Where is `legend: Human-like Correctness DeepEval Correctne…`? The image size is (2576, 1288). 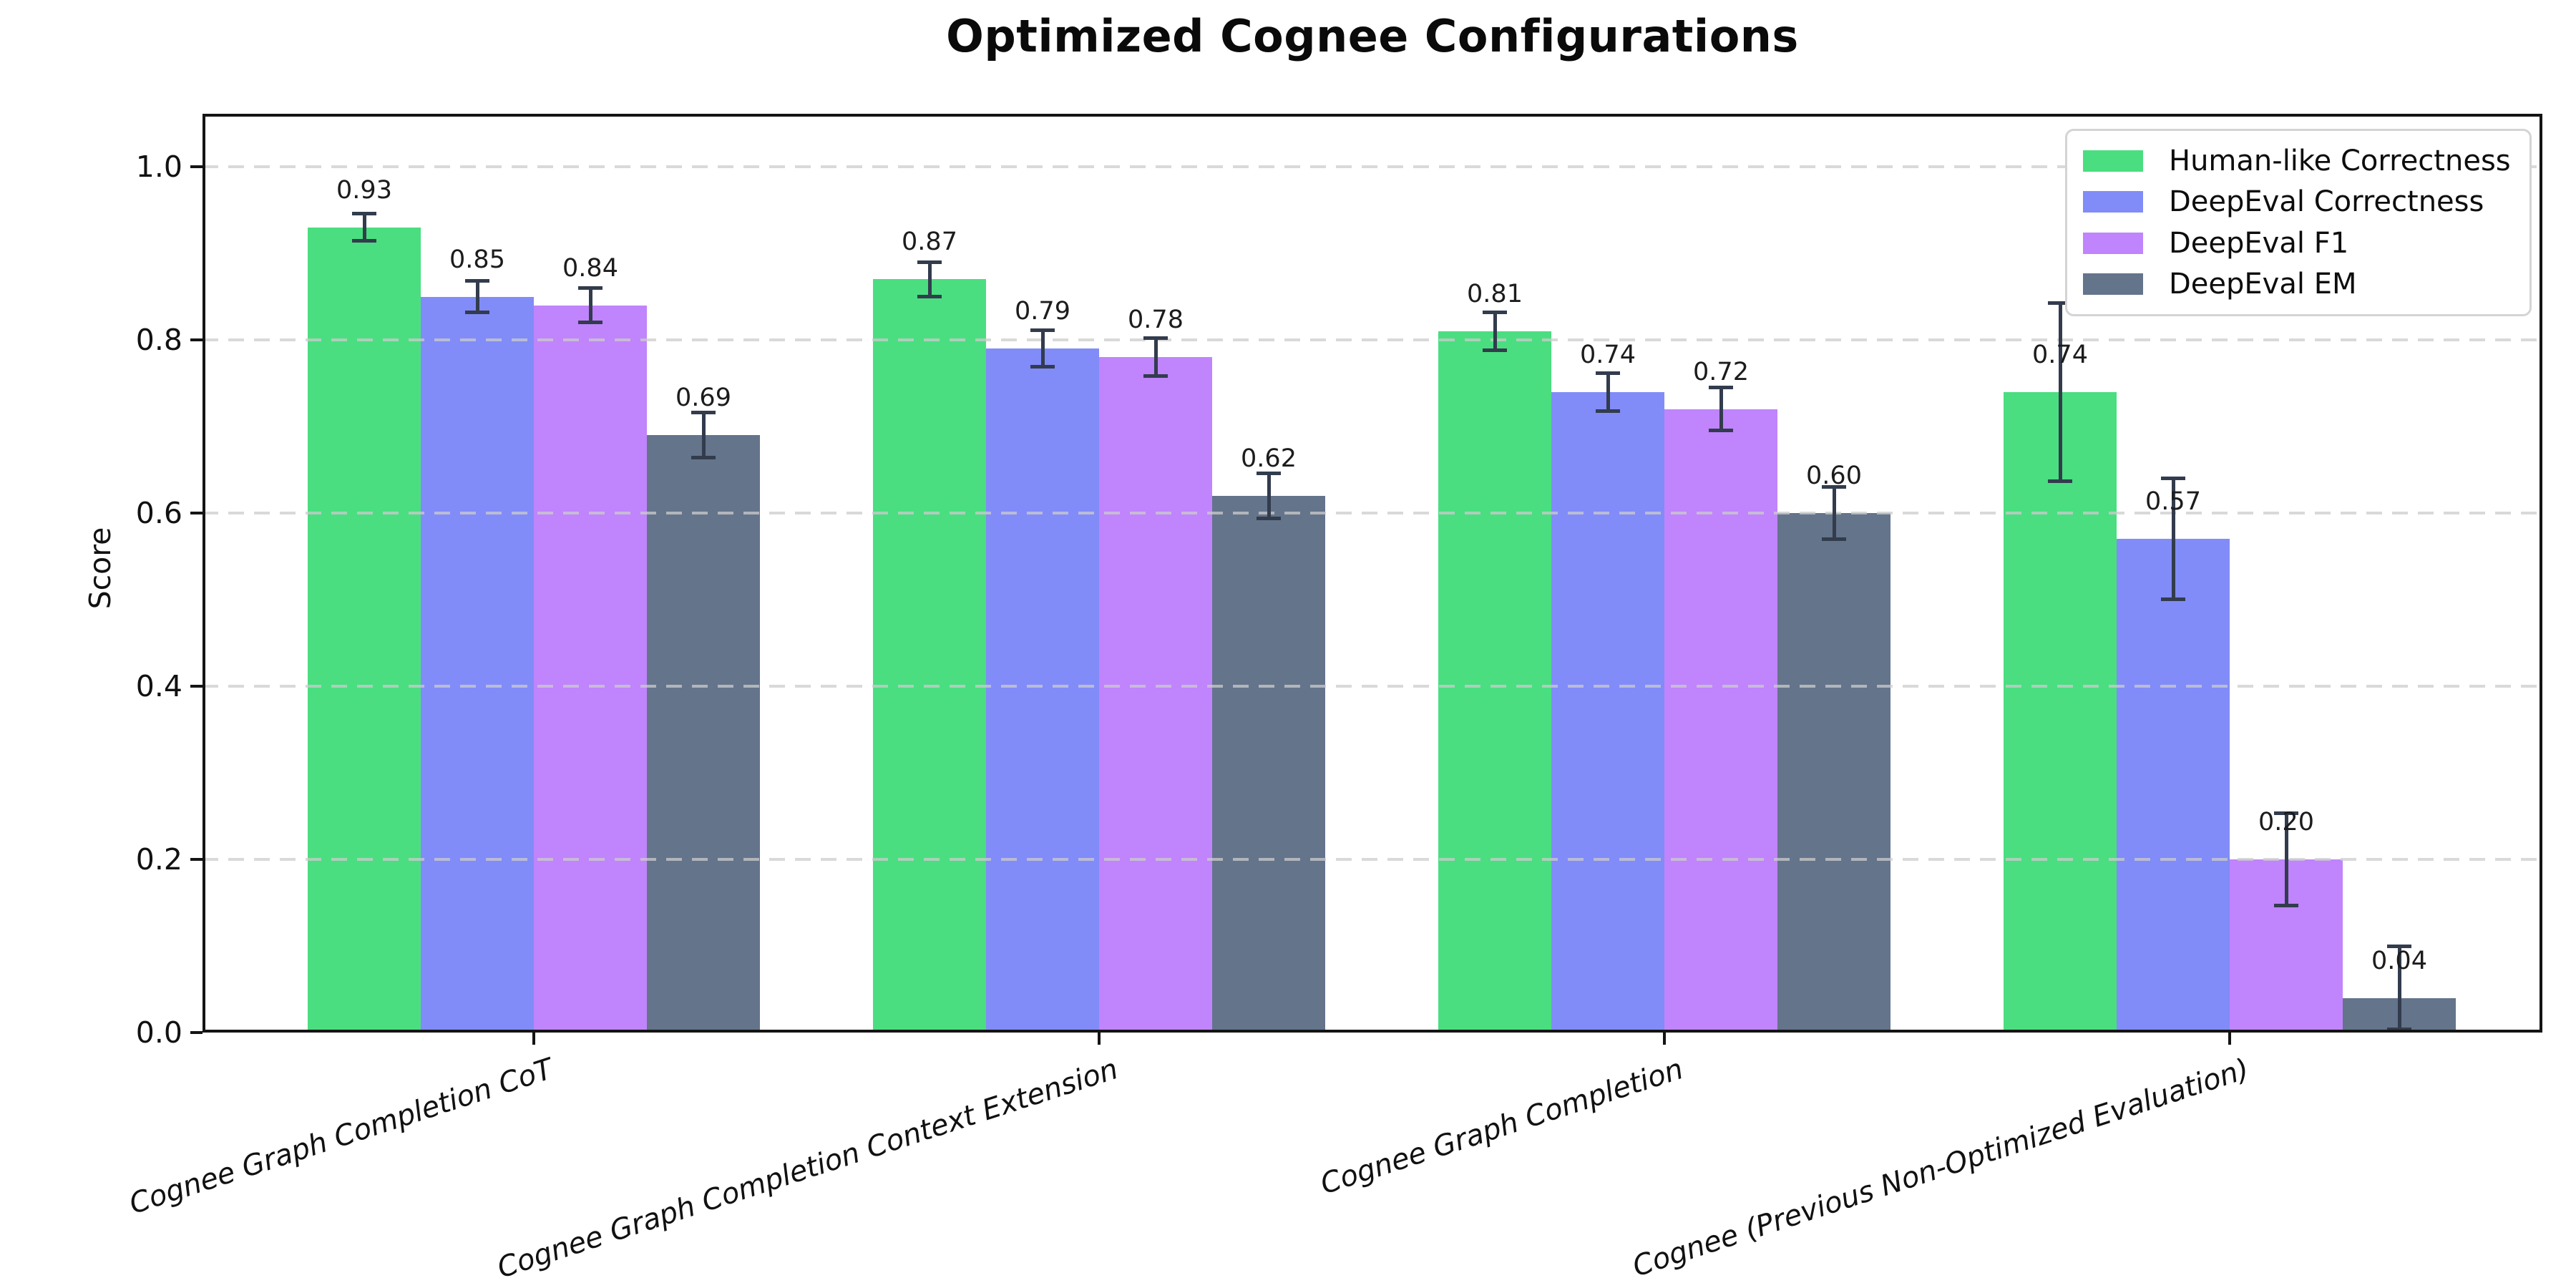 legend: Human-like Correctness DeepEval Correctne… is located at coordinates (2298, 222).